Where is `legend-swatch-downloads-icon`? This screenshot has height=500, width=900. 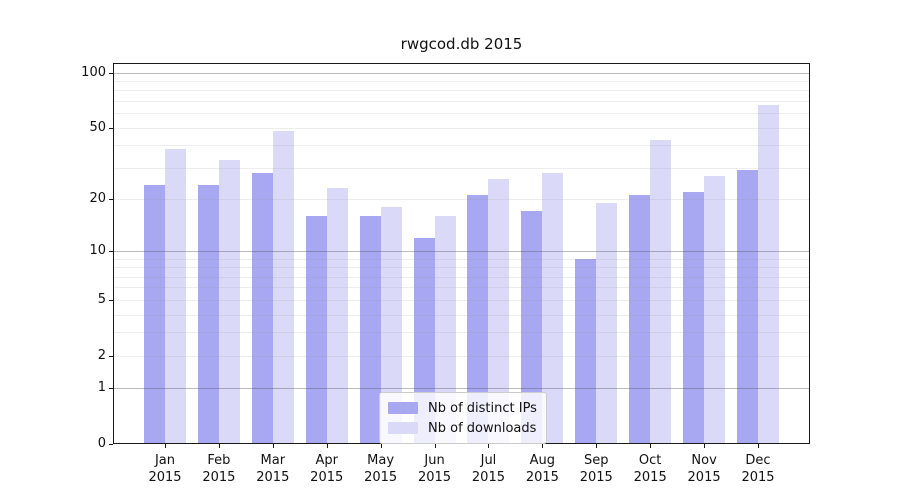 legend-swatch-downloads-icon is located at coordinates (403, 428).